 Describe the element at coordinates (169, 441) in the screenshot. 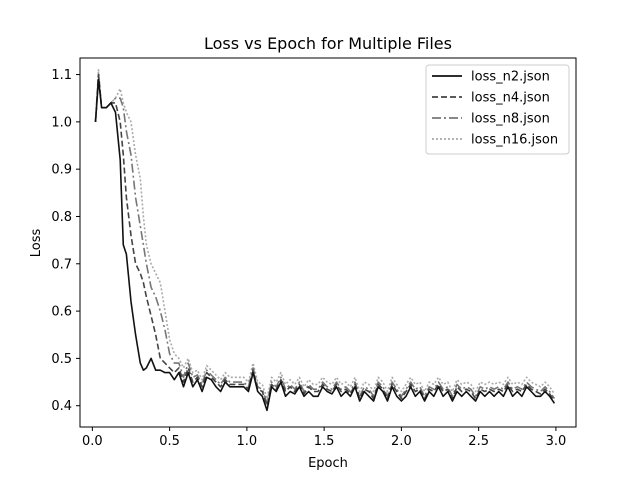

I see `x-tick-label: 0.5` at that location.